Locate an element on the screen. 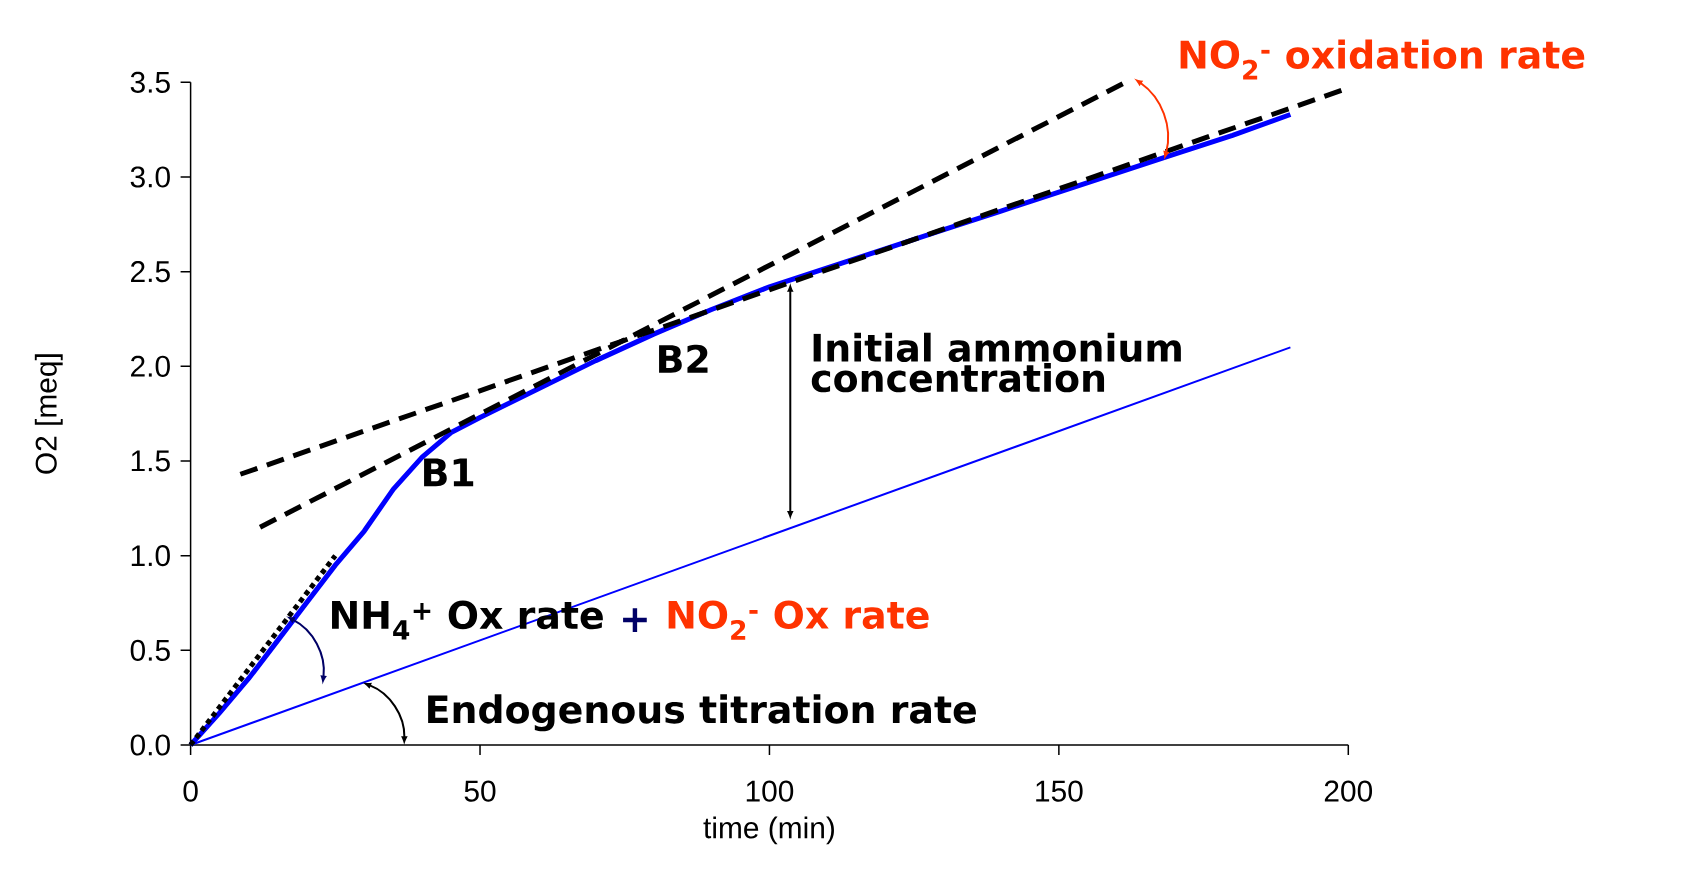 The height and width of the screenshot is (891, 1698). y-axis-title: O2 [meq] is located at coordinates (48, 414).